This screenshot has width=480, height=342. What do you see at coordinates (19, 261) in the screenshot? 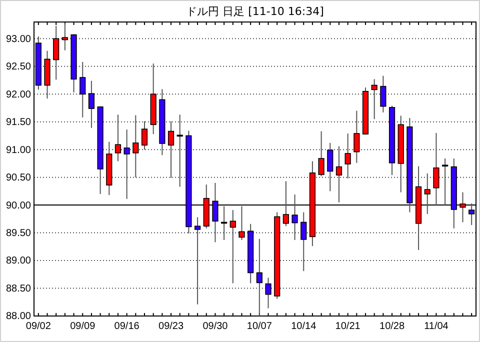
I see `y-tick-label: 89.00` at bounding box center [19, 261].